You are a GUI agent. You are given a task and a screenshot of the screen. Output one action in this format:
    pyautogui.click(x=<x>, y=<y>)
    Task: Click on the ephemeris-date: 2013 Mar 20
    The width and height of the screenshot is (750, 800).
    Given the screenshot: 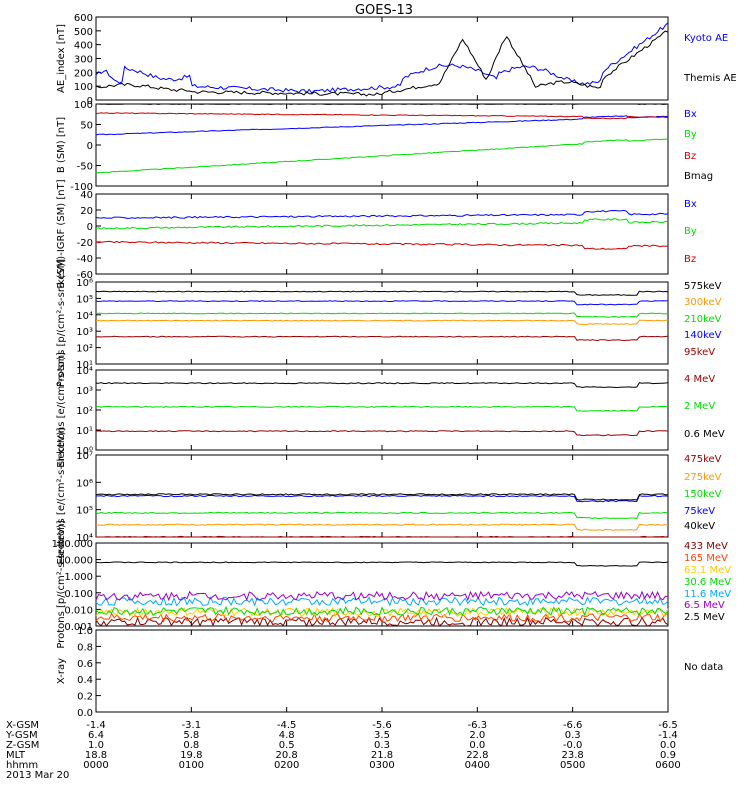 What is the action you would take?
    pyautogui.click(x=37, y=775)
    